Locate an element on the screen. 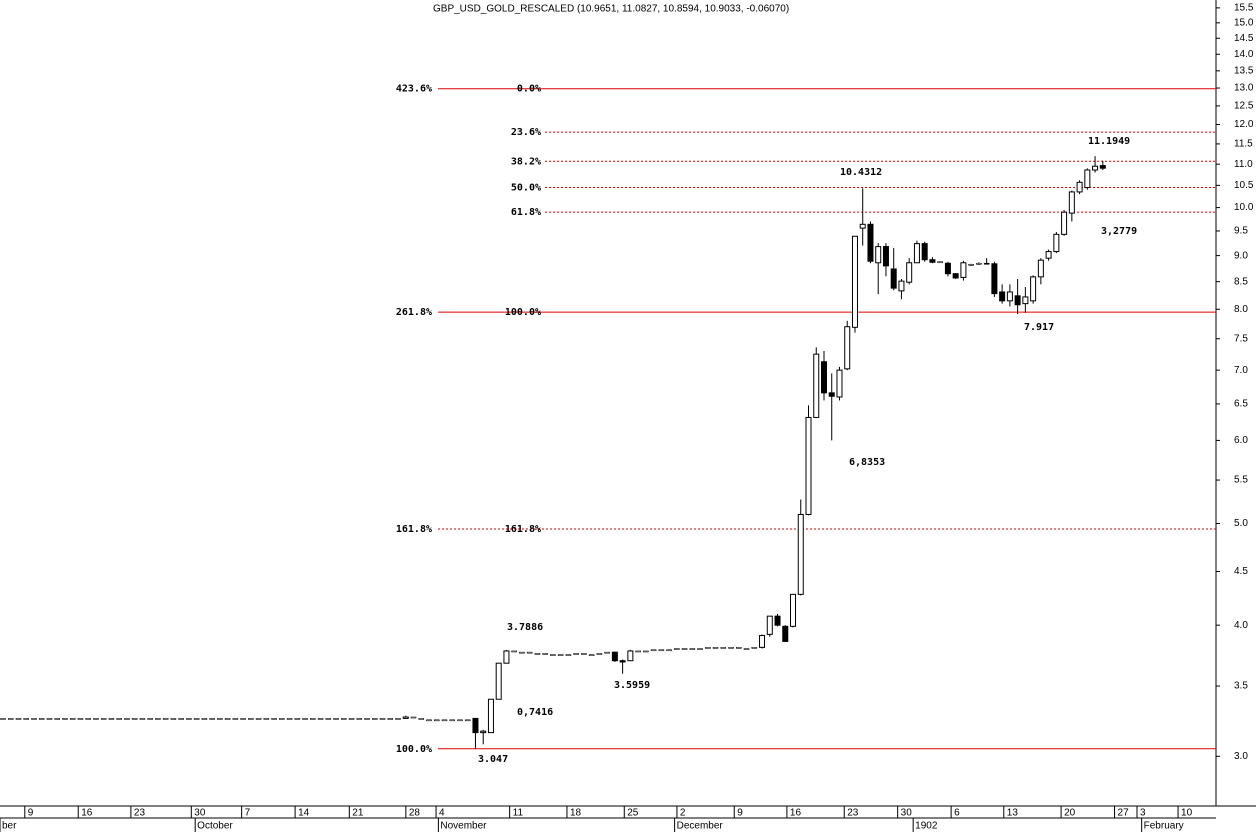 The height and width of the screenshot is (837, 1256). y-tick-label: 5.0 is located at coordinates (1241, 523).